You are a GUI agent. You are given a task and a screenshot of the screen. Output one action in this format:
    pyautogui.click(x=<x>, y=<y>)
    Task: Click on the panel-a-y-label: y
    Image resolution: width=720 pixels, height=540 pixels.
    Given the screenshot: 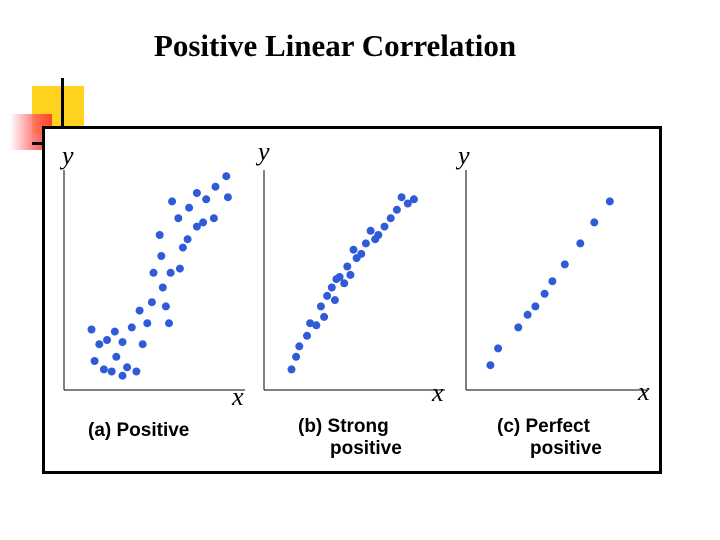 What is the action you would take?
    pyautogui.click(x=66, y=155)
    